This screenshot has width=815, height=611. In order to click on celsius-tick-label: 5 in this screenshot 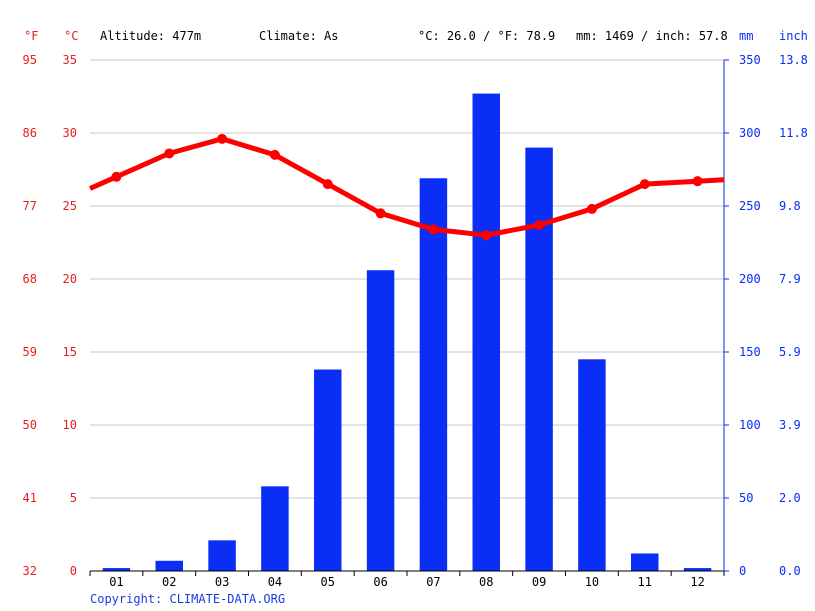, I will do `click(73, 498)`.